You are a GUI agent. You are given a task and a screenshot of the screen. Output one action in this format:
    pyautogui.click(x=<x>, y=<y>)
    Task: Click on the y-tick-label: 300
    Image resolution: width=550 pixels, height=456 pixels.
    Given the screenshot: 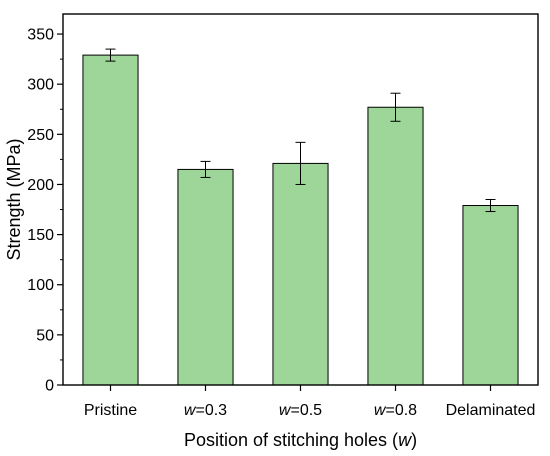 What is the action you would take?
    pyautogui.click(x=40, y=85)
    